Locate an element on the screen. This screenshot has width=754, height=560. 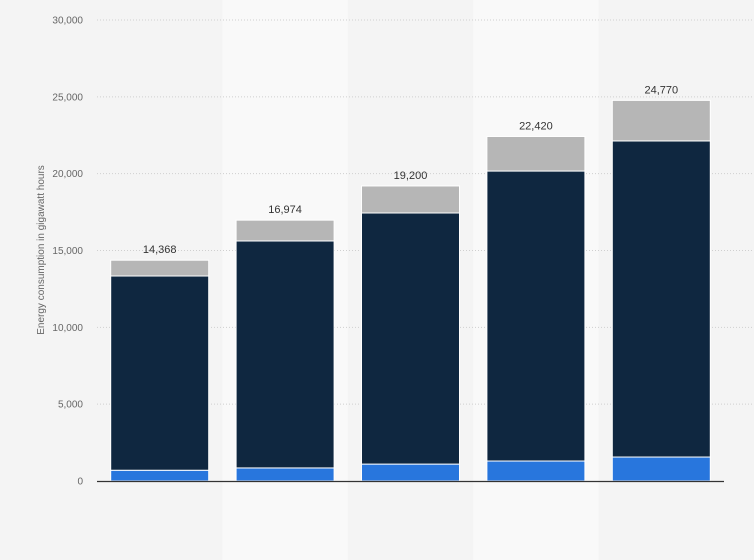
y-tick-label: 15,000 is located at coordinates (67, 251).